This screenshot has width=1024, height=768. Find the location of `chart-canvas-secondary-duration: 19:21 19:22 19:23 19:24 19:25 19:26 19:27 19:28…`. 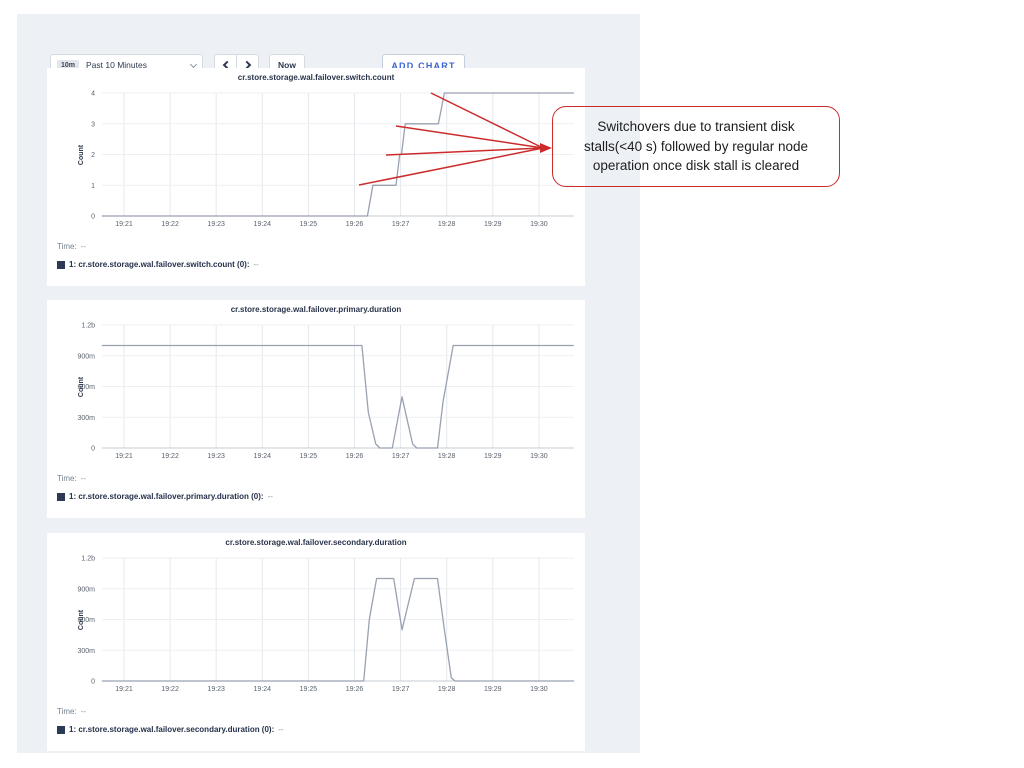

chart-canvas-secondary-duration: 19:21 19:22 19:23 19:24 19:25 19:26 19:27 19:28… is located at coordinates (316, 618).